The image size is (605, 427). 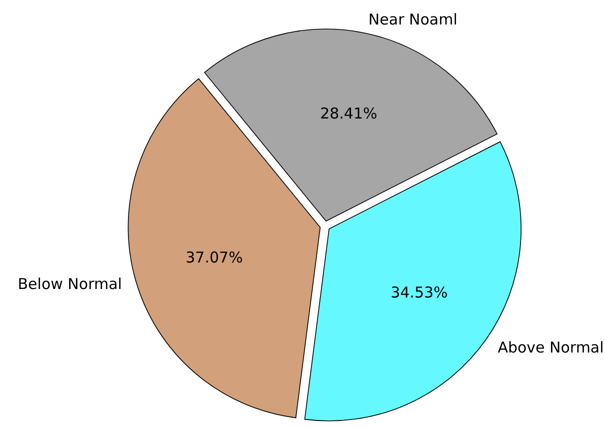 I want to click on slice-label: Near Noaml, so click(x=413, y=19).